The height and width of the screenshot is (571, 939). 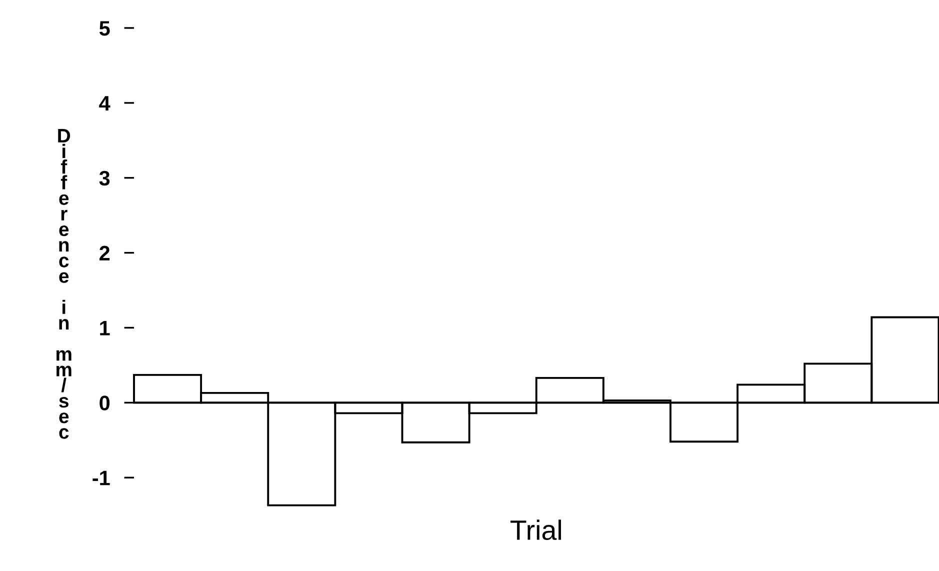 I want to click on y-tick-label: 2, so click(x=105, y=253).